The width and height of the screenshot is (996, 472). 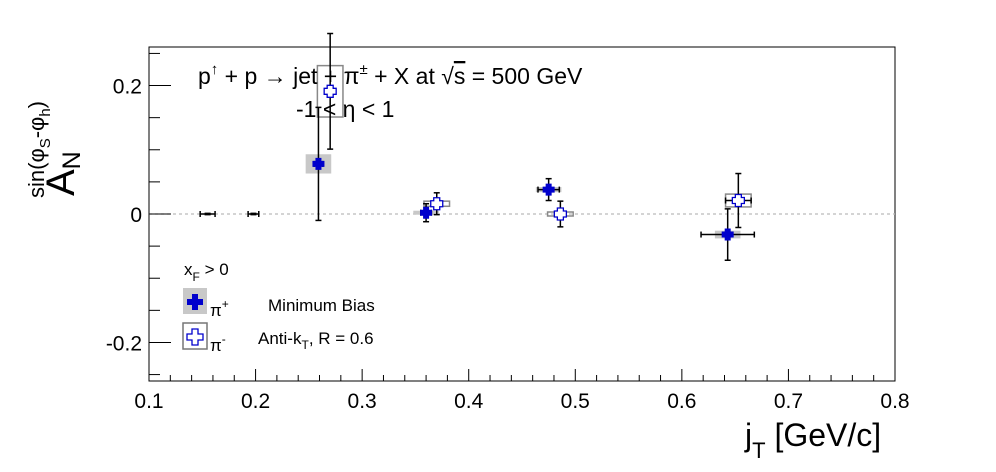 What do you see at coordinates (195, 337) in the screenshot?
I see `legend-pi-minus-marker` at bounding box center [195, 337].